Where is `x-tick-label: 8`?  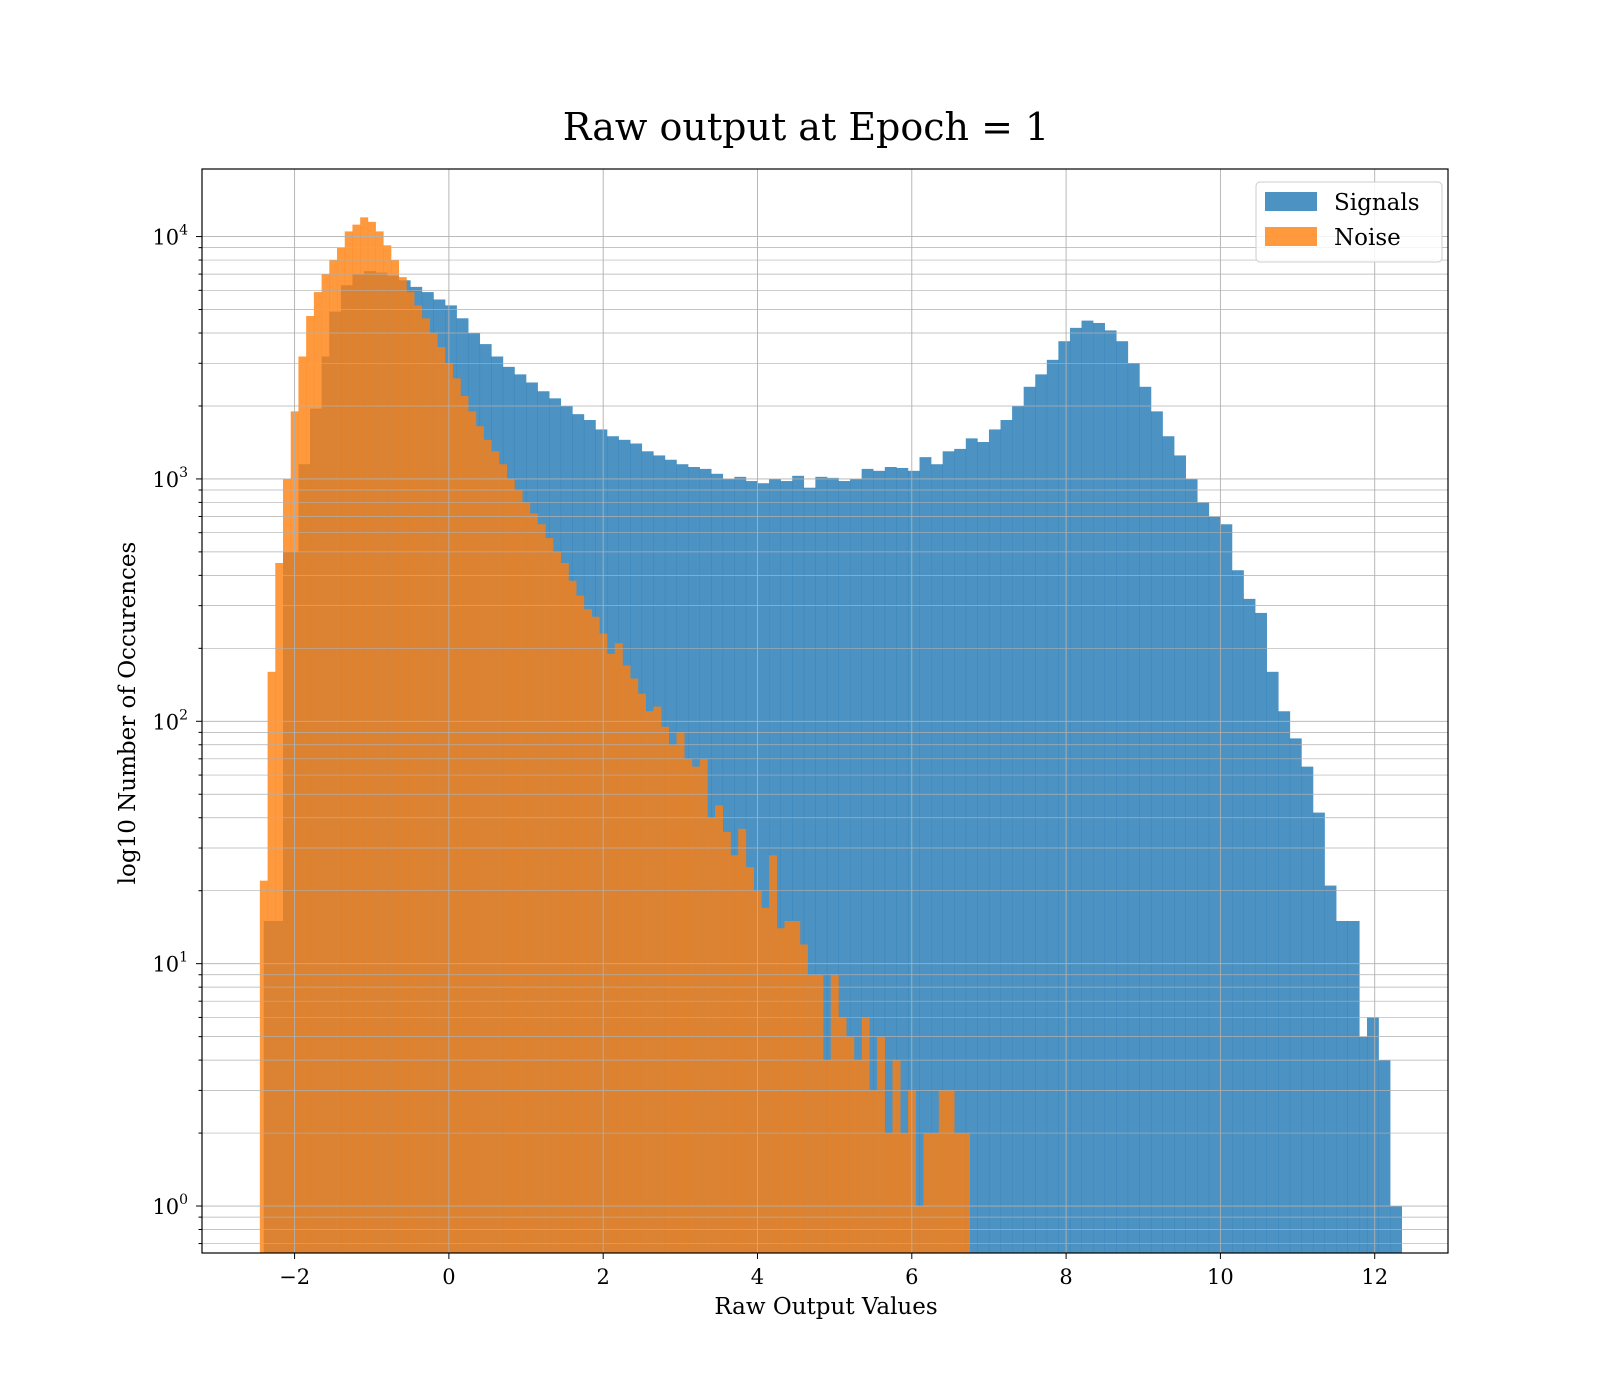
x-tick-label: 8 is located at coordinates (1065, 1277).